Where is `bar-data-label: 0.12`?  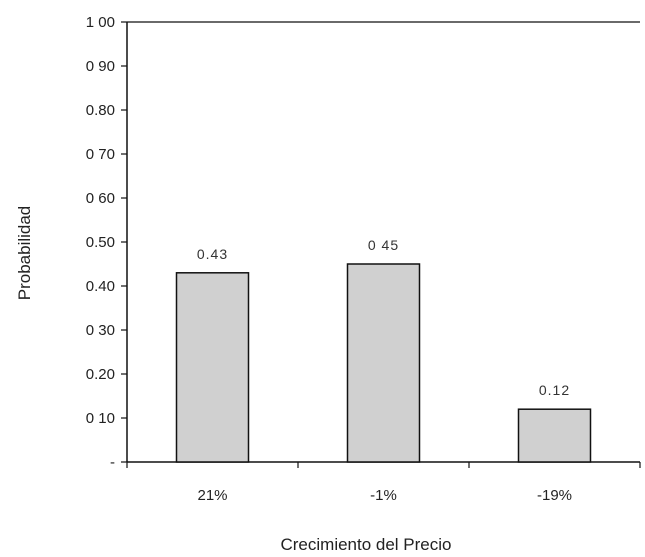
bar-data-label: 0.12 is located at coordinates (554, 390).